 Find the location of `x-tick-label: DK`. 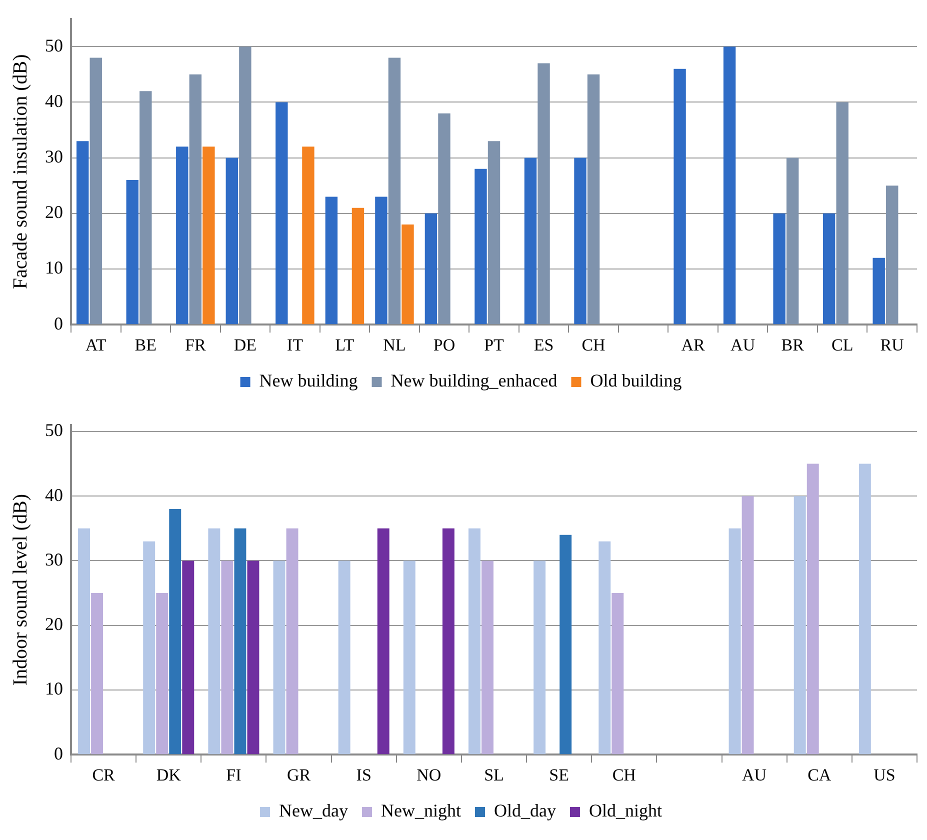

x-tick-label: DK is located at coordinates (169, 774).